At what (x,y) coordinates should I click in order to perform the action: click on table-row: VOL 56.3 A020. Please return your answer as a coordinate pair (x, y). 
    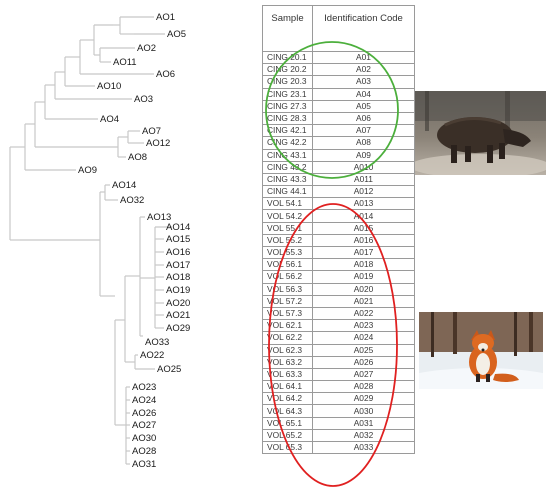
    Looking at the image, I should click on (338, 289).